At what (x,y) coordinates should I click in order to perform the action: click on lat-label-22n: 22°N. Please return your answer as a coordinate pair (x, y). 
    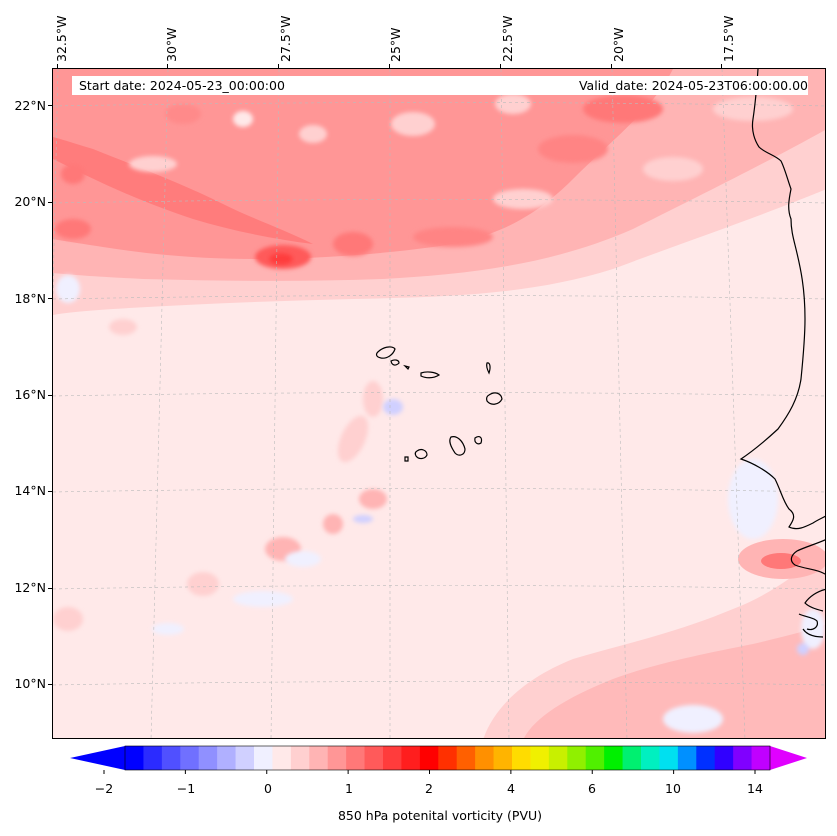
    Looking at the image, I should click on (30, 105).